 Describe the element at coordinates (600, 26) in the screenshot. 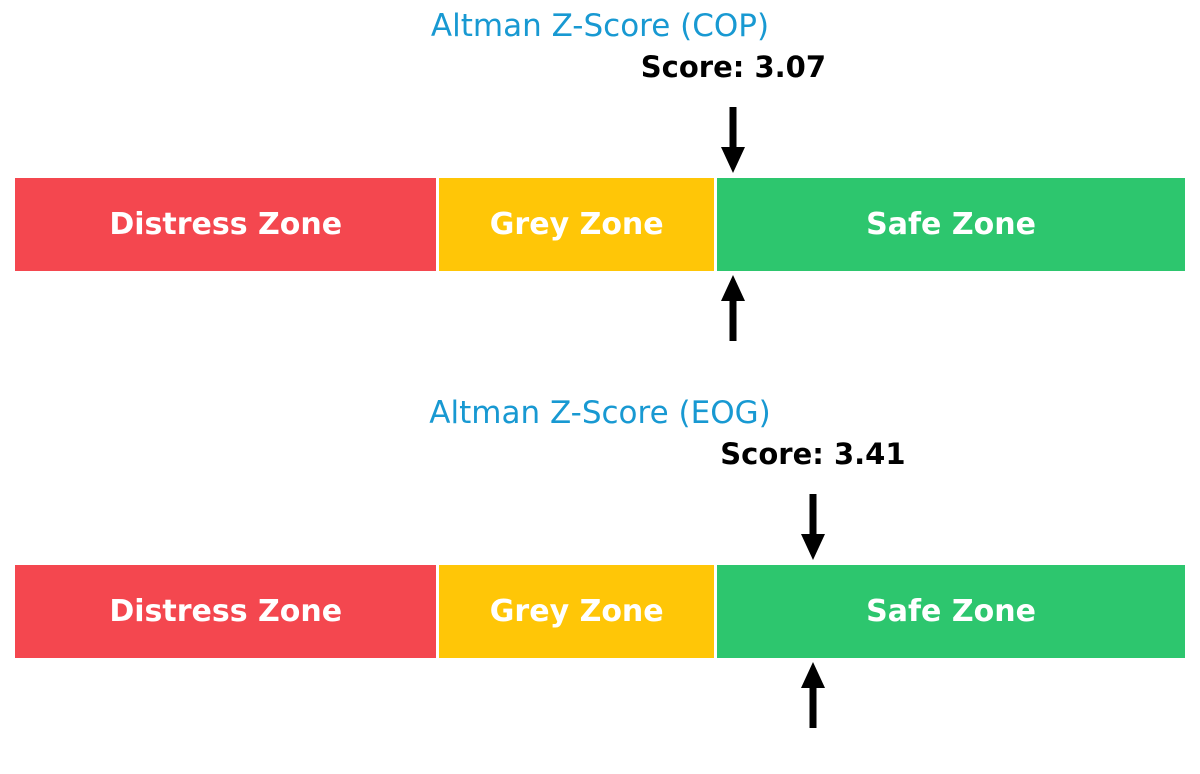

I see `chart-title: Altman Z-Score (COP)` at that location.